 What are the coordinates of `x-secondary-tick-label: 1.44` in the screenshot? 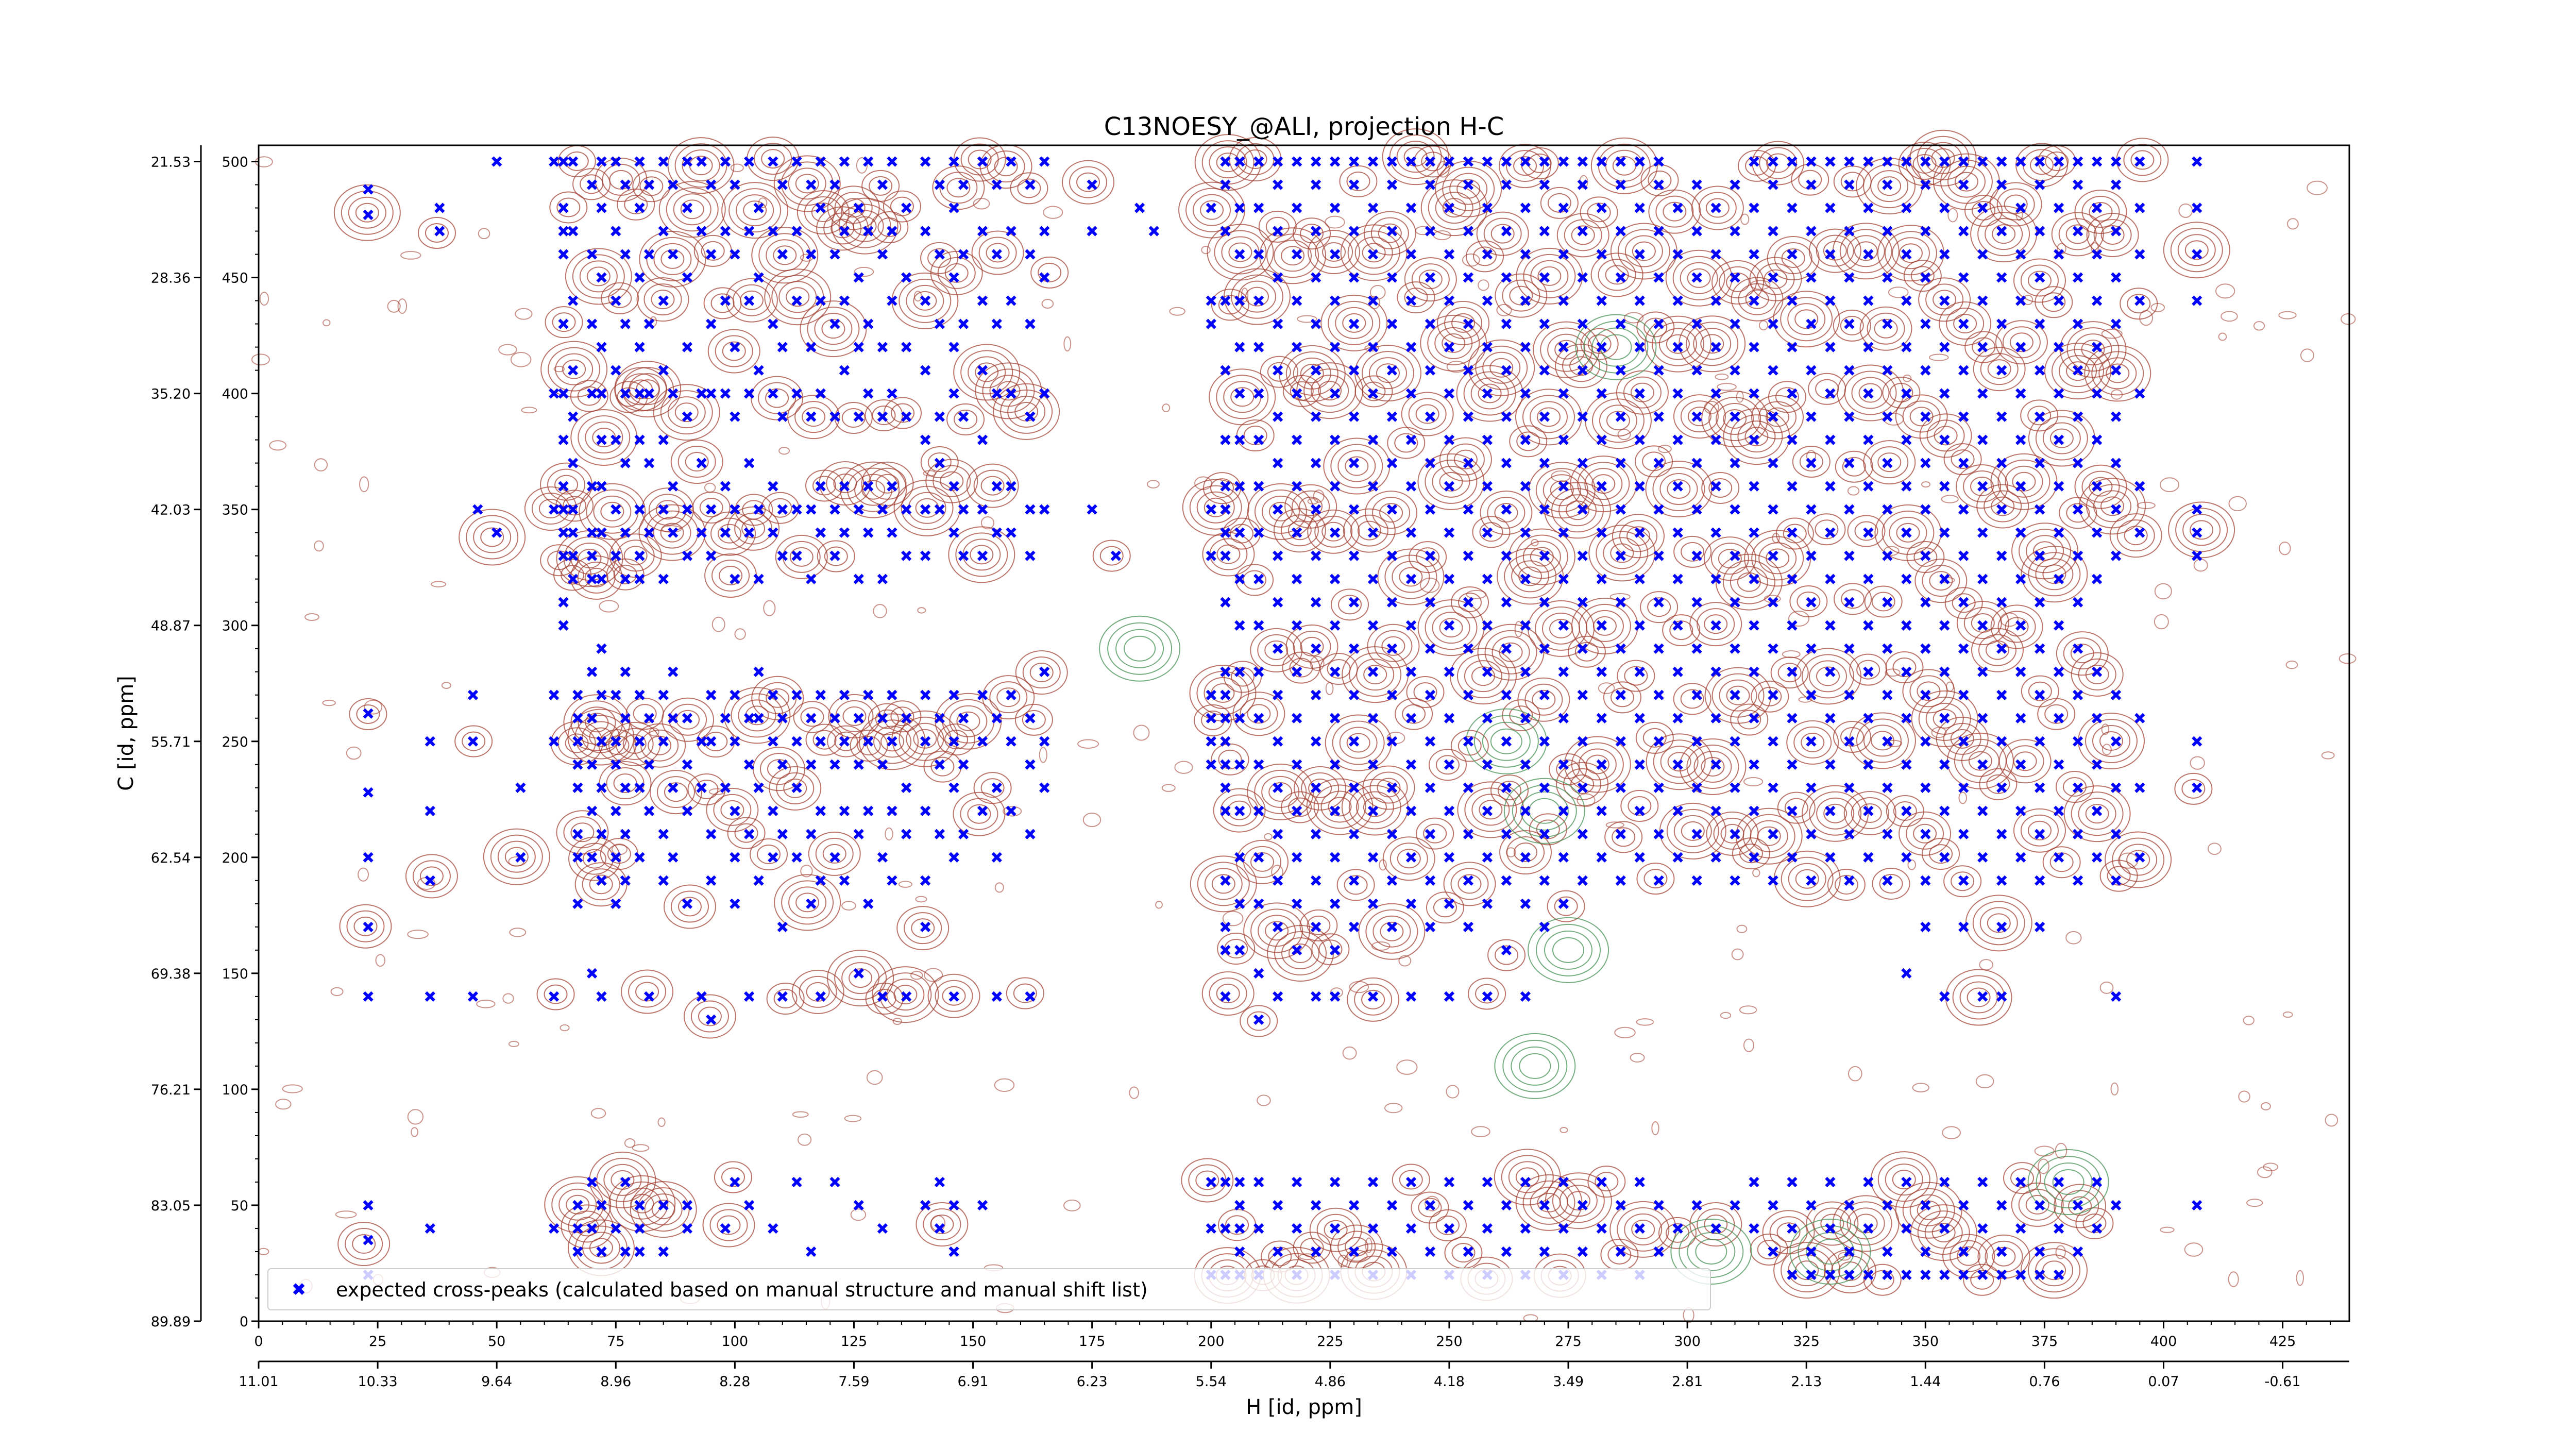 It's located at (1925, 1382).